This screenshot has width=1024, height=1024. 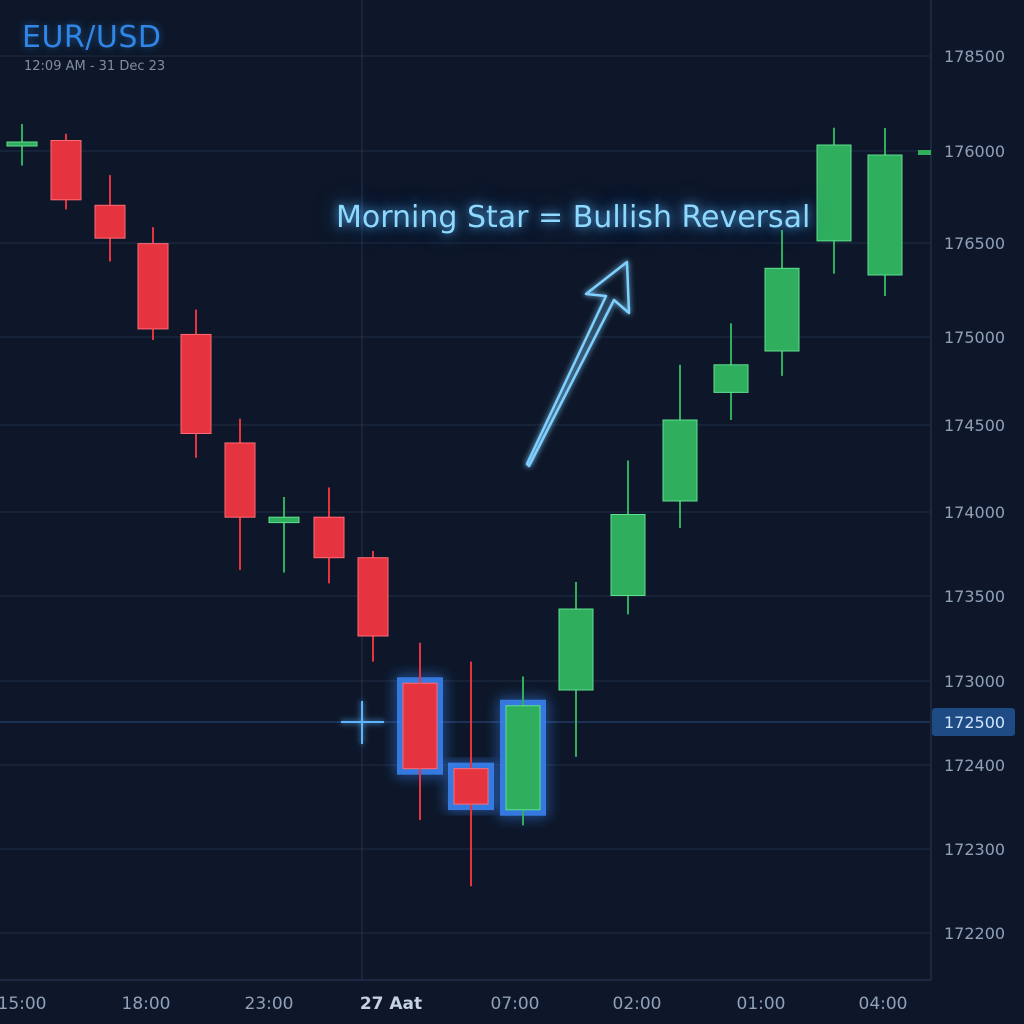 I want to click on time-tick-label: 23:00, so click(x=269, y=1004).